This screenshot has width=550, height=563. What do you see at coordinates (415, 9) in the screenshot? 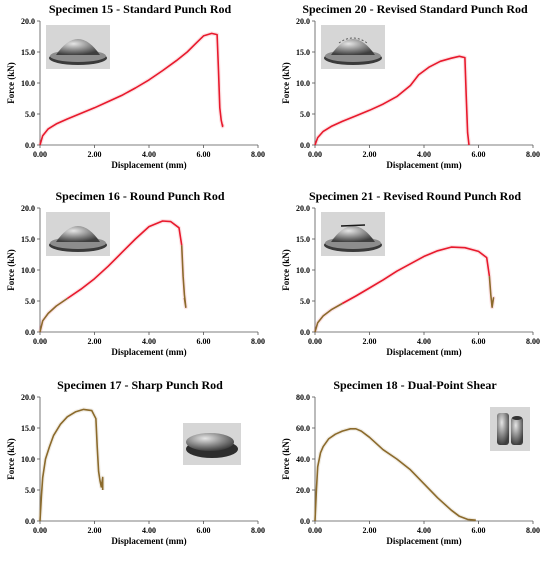
I see `chart-title: Specimen 20 - Revised Standard Punch Rod` at bounding box center [415, 9].